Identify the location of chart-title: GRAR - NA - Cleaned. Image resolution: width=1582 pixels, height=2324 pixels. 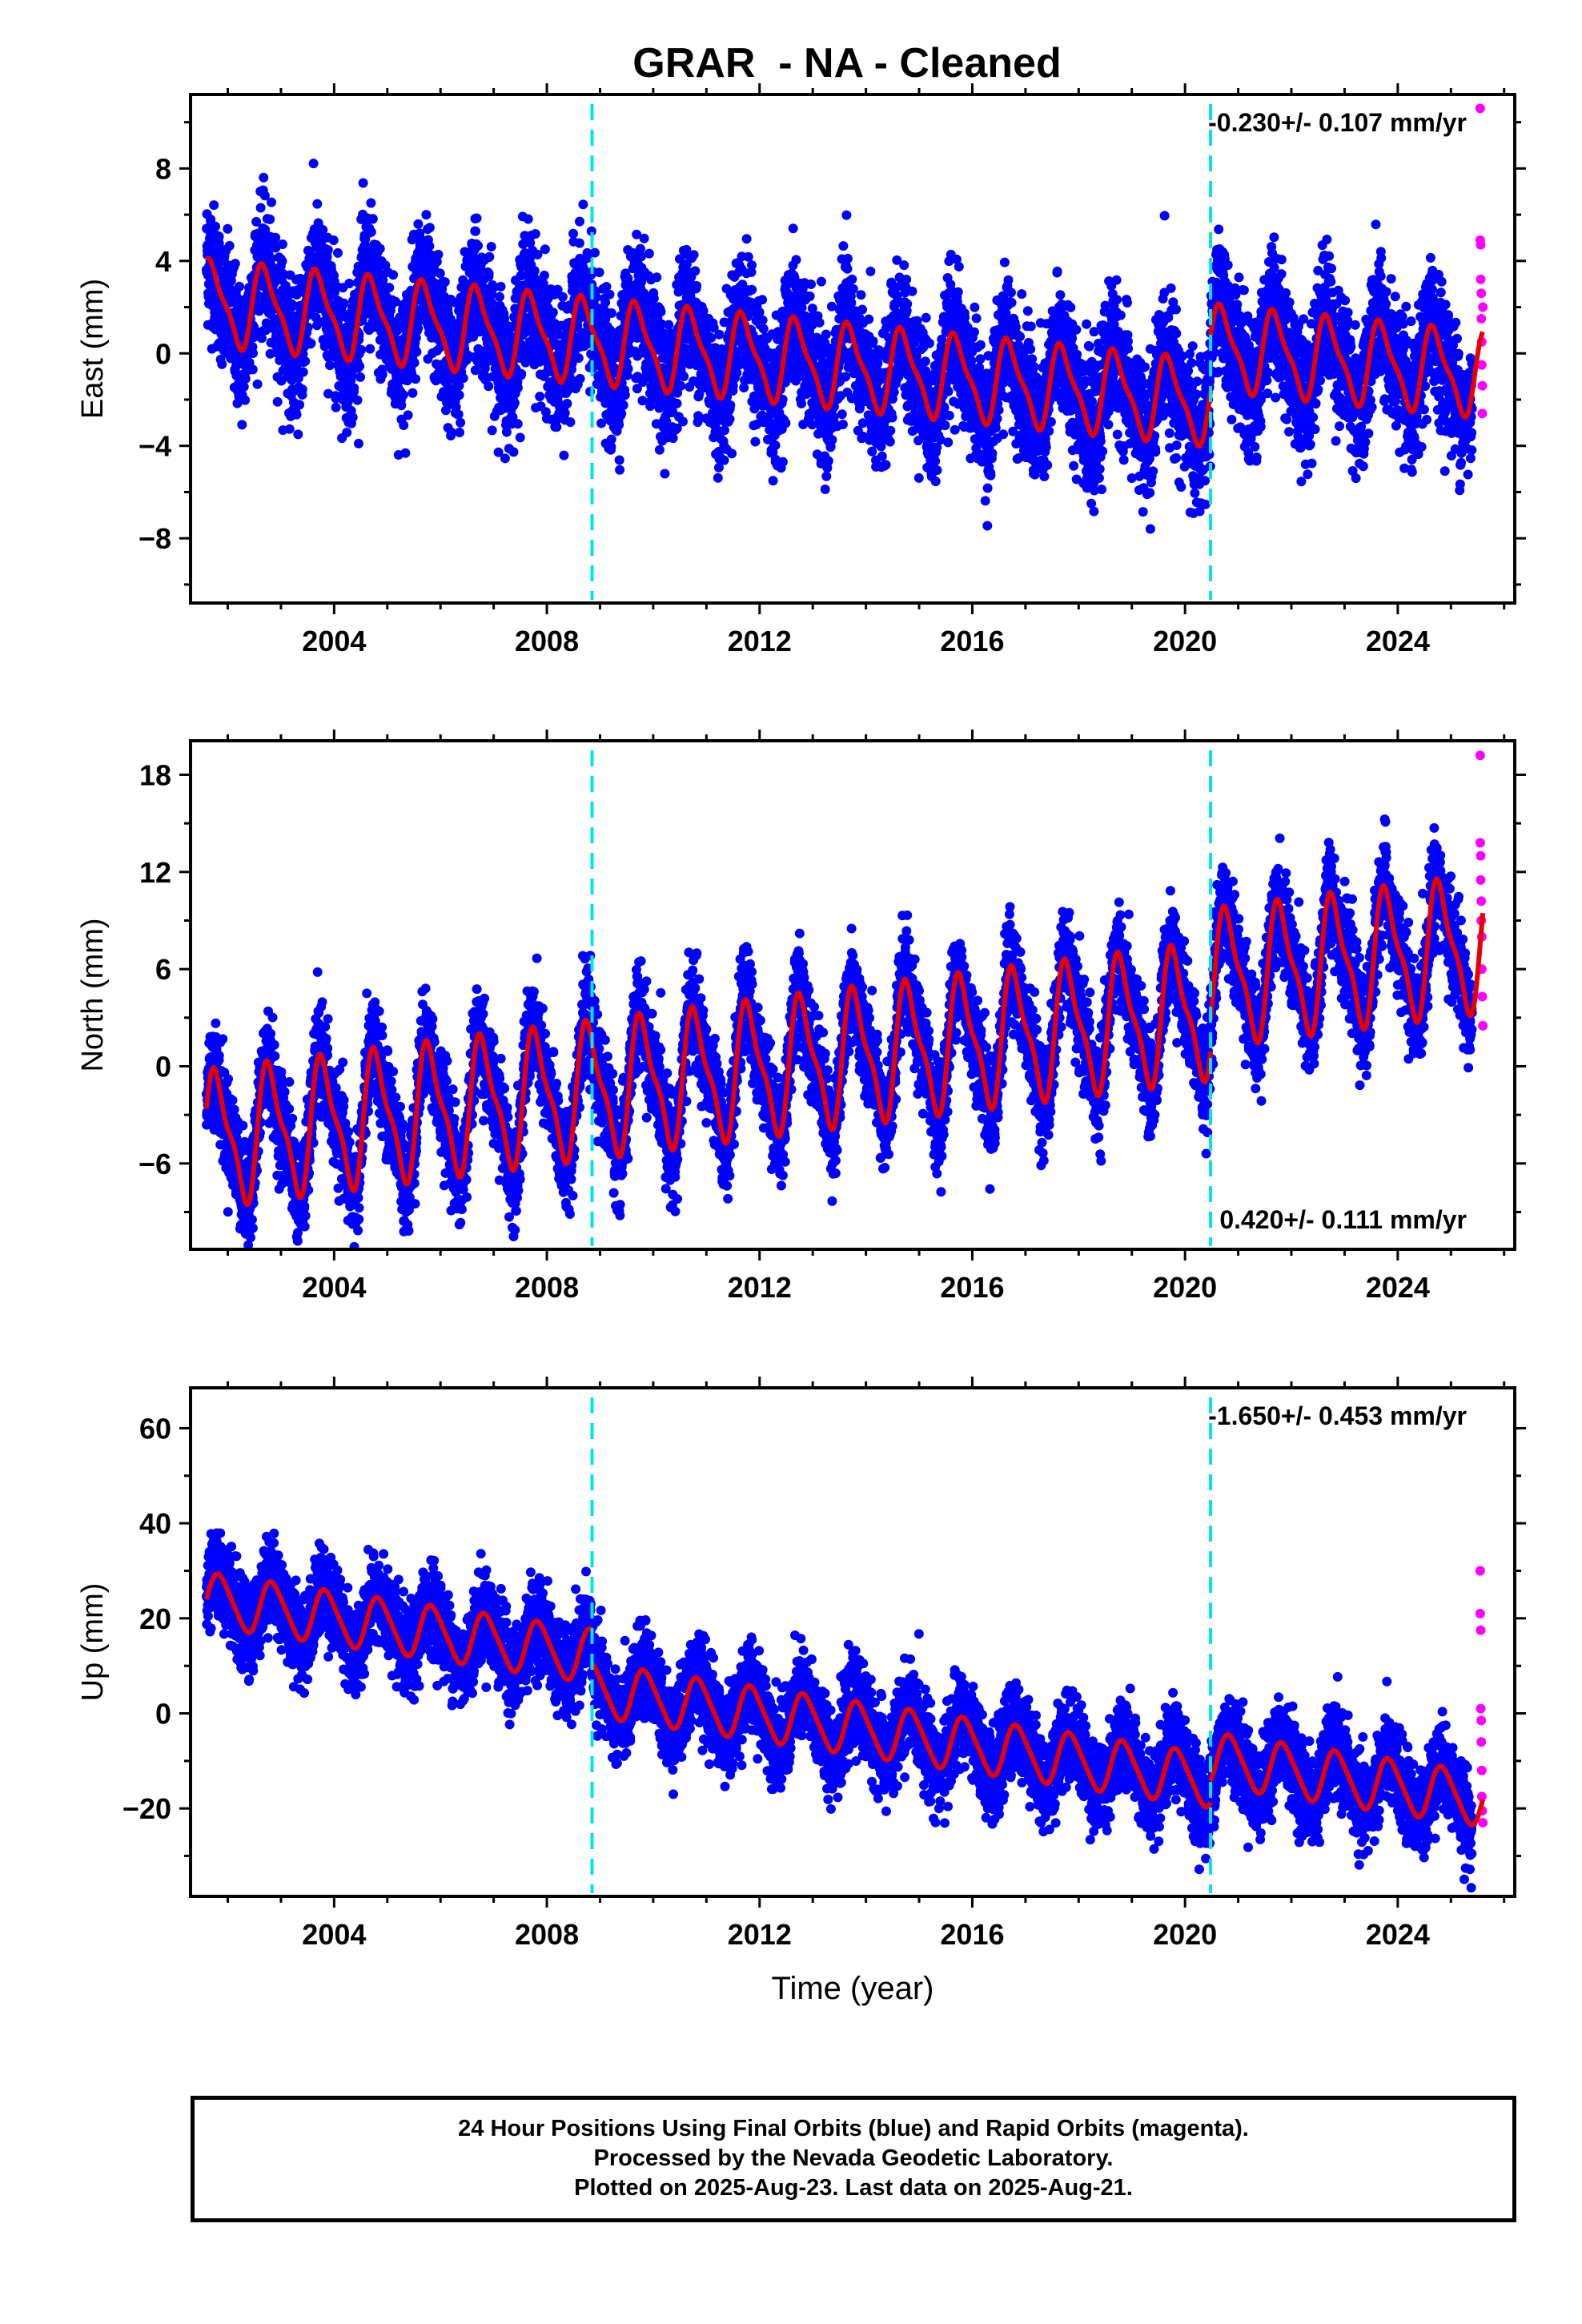
(847, 63).